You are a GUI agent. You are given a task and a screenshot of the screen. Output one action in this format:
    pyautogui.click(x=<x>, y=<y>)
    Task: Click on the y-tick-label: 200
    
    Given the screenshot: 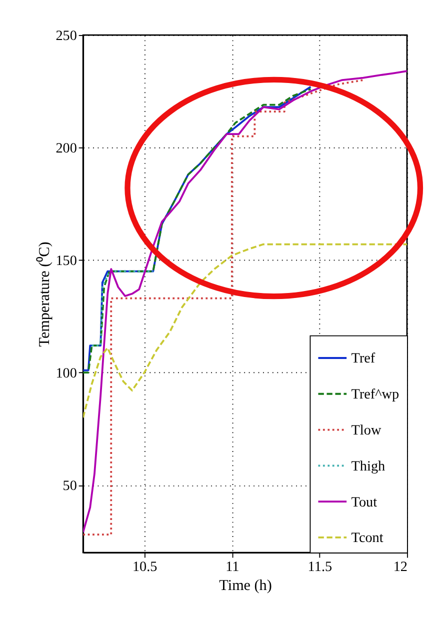 What is the action you would take?
    pyautogui.click(x=66, y=148)
    